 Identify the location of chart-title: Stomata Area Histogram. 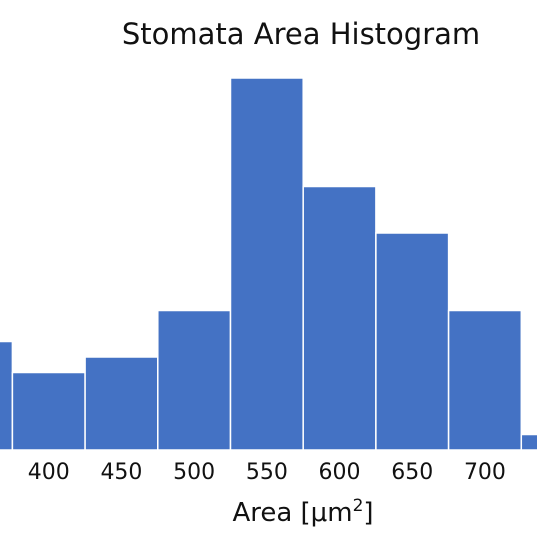
(301, 34).